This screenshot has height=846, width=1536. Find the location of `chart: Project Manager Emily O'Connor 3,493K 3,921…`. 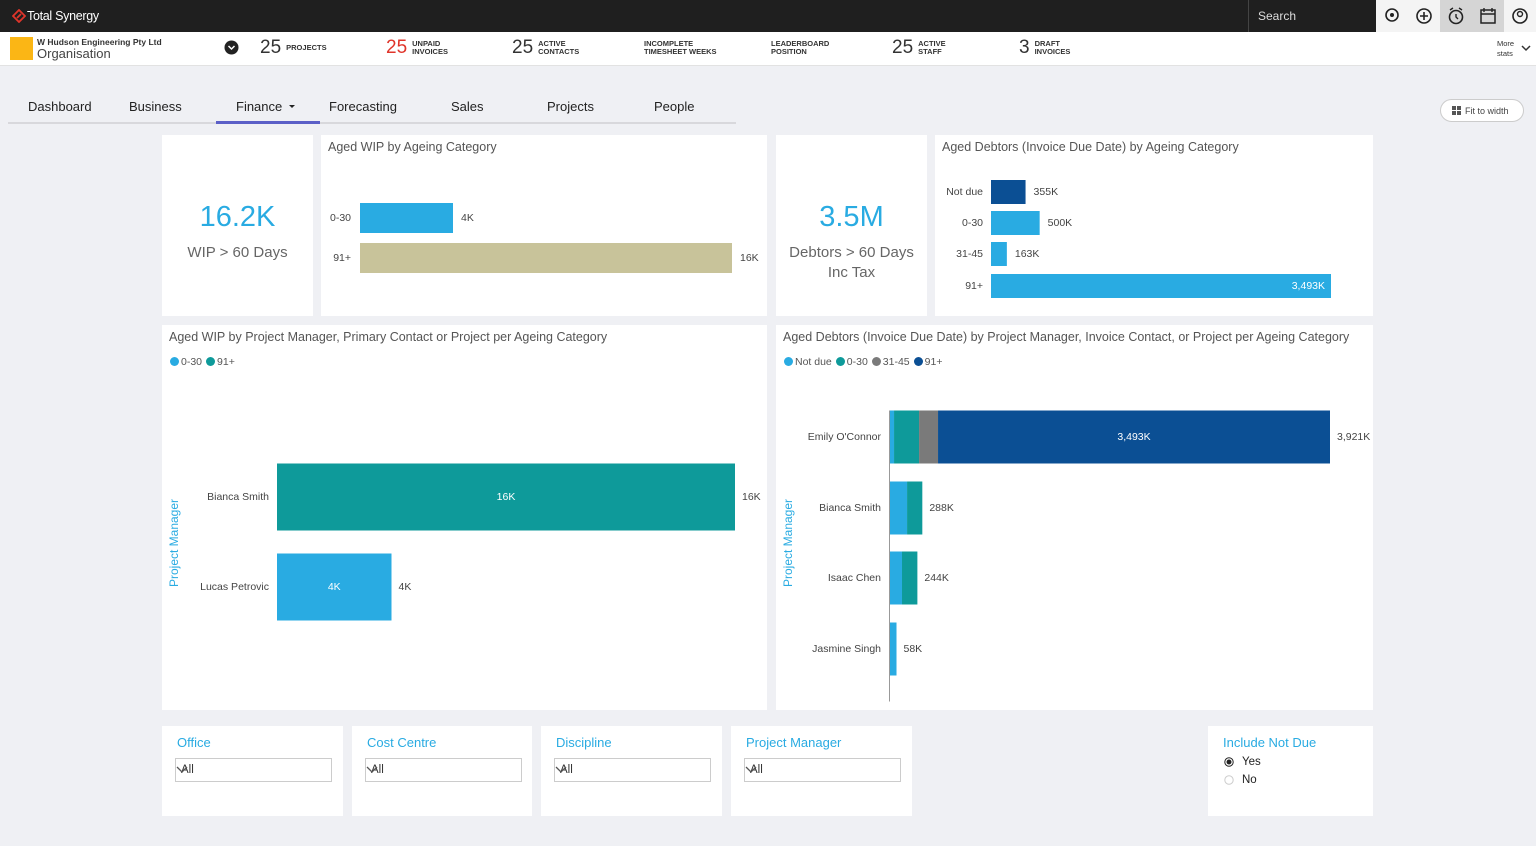

chart: Project Manager Emily O'Connor 3,493K 3,921… is located at coordinates (1075, 556).